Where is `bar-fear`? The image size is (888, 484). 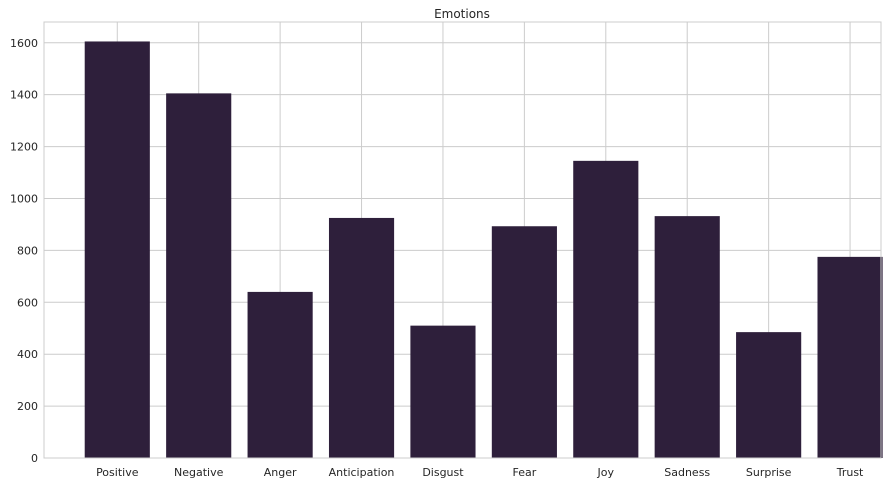 bar-fear is located at coordinates (524, 342).